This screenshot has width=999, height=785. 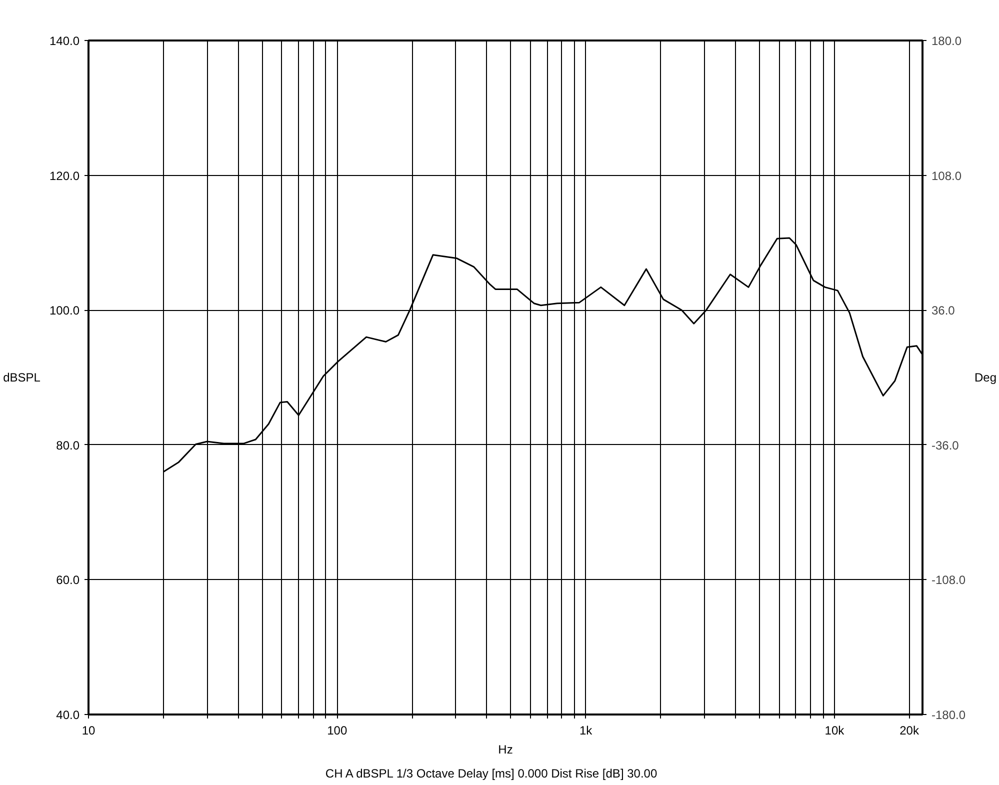 I want to click on y2-tick-label: 180.0, so click(x=947, y=41).